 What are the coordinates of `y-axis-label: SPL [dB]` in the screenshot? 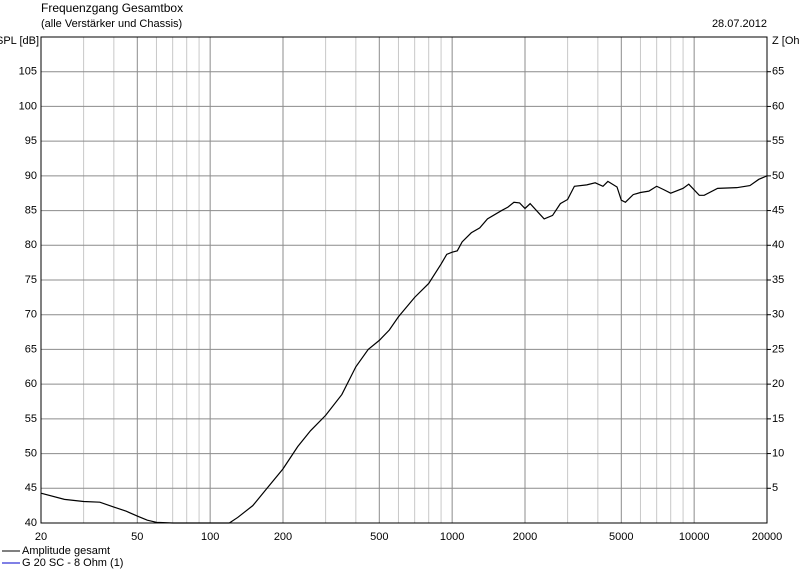 It's located at (19, 41).